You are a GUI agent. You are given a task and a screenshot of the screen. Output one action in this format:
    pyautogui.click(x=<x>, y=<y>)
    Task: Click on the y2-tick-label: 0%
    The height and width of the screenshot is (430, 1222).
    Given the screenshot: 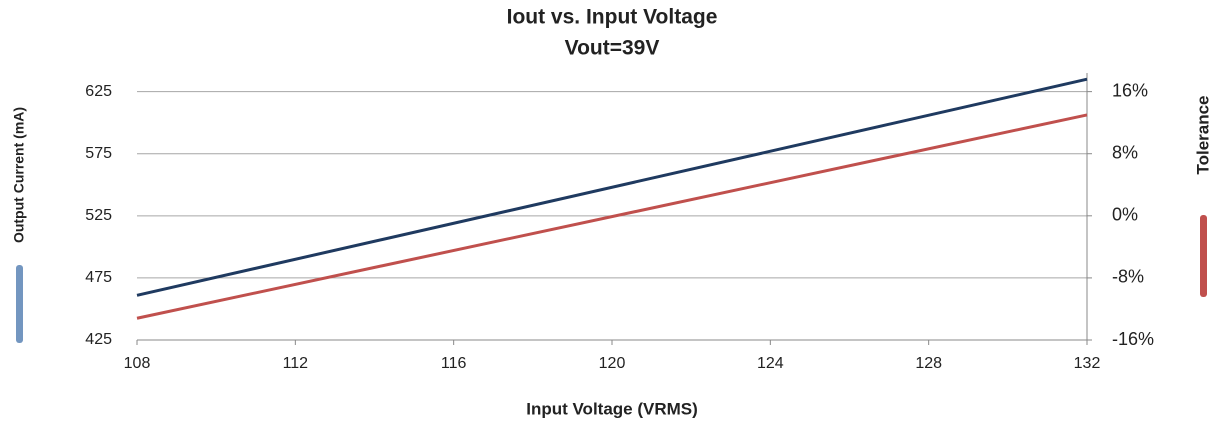 What is the action you would take?
    pyautogui.click(x=1125, y=215)
    